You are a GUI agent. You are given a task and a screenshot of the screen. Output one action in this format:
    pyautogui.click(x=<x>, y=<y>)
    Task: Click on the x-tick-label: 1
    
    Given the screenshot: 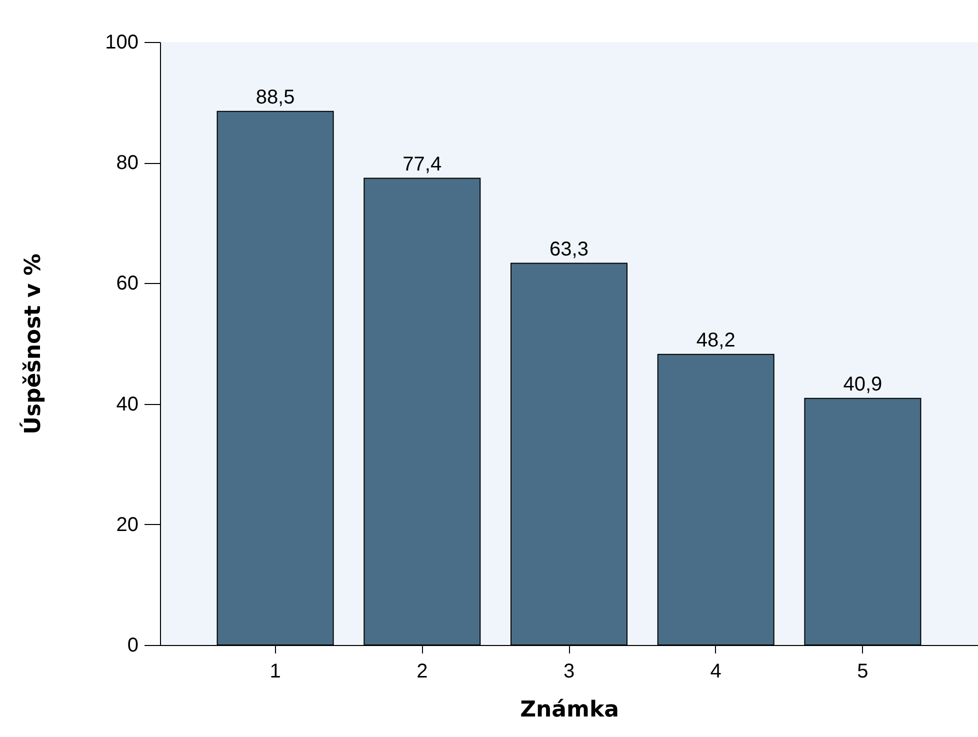 What is the action you would take?
    pyautogui.click(x=275, y=671)
    